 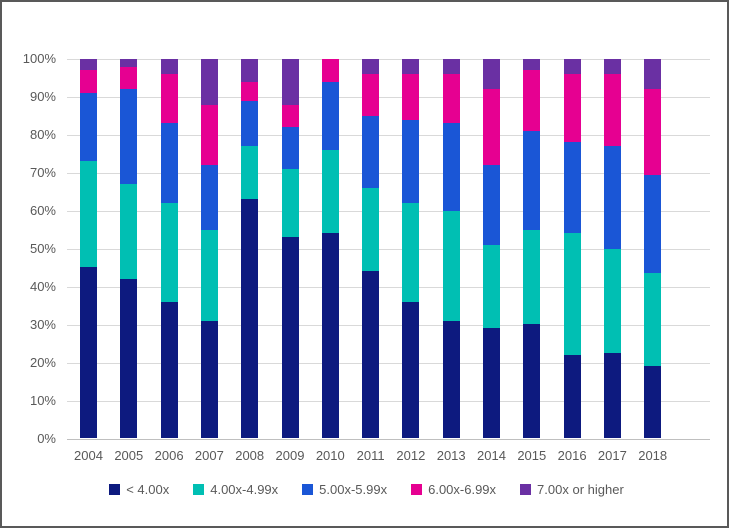 What do you see at coordinates (46, 438) in the screenshot?
I see `y-axis-label: 0%` at bounding box center [46, 438].